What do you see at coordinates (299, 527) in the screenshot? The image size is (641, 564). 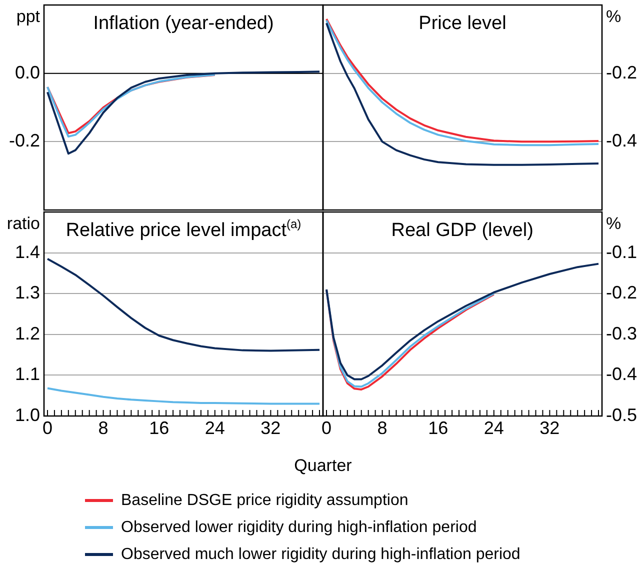 I see `legend-label: Observed lower rigidity during high-inflation period` at bounding box center [299, 527].